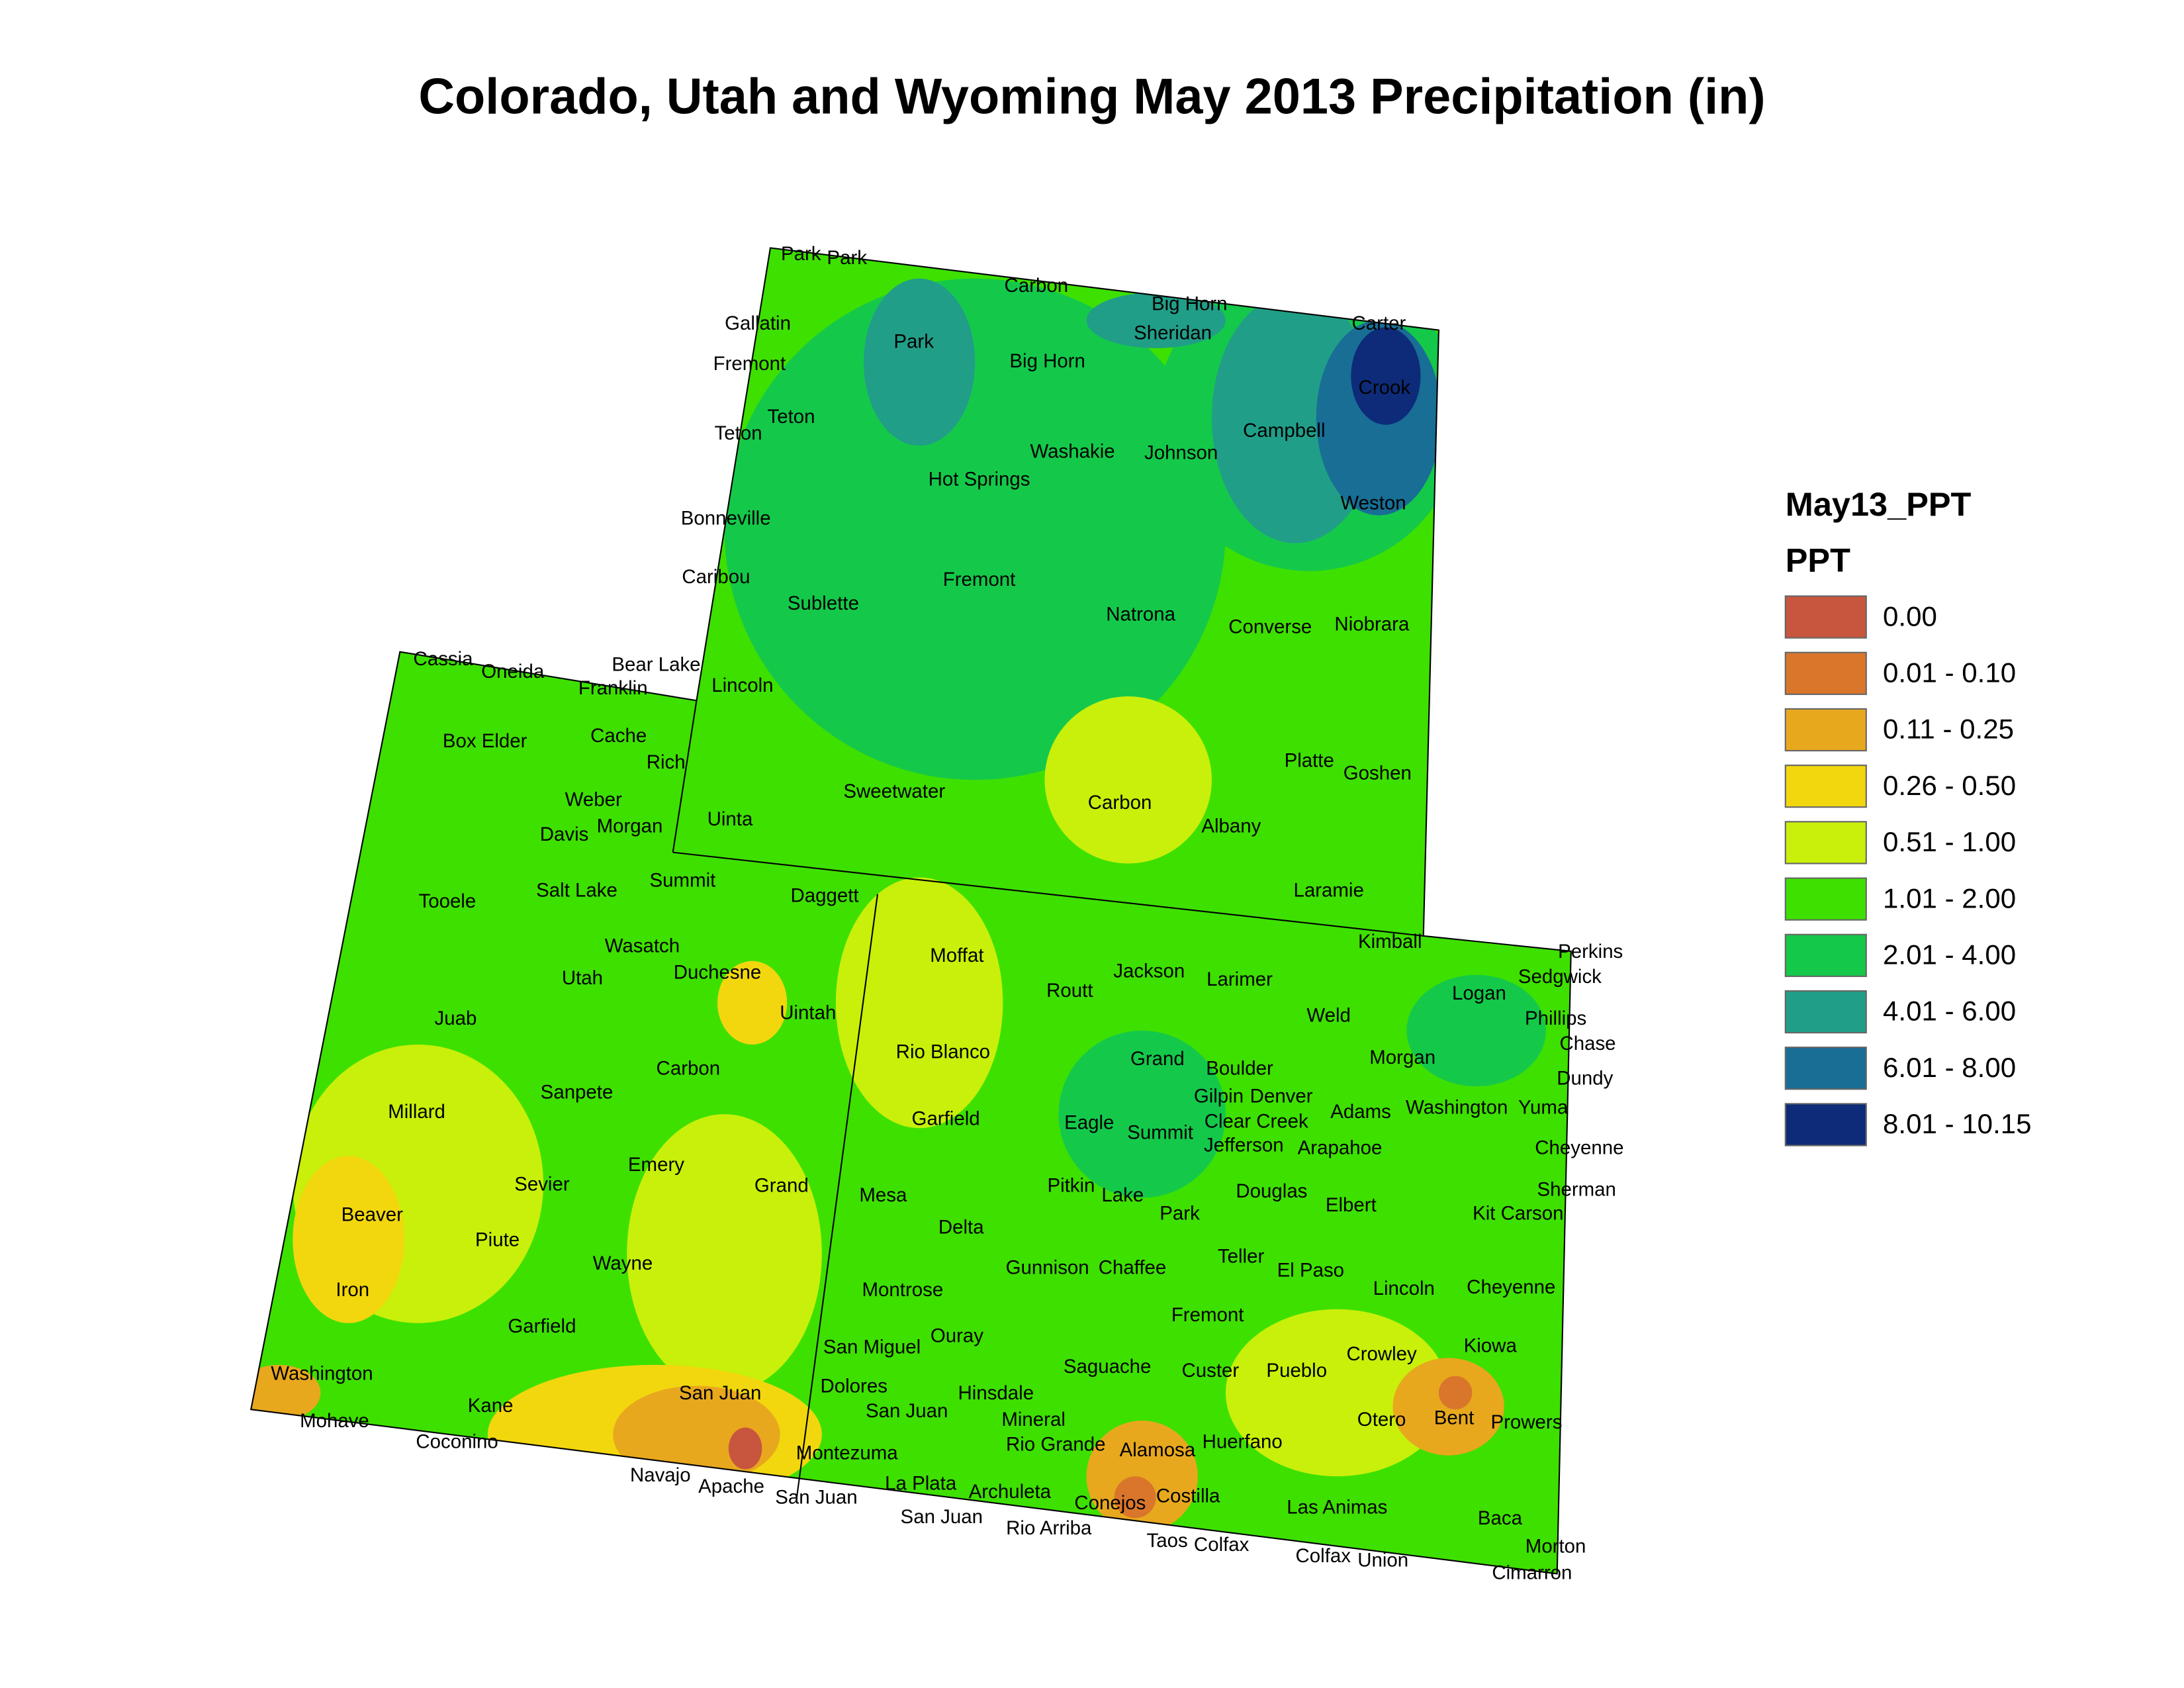  Describe the element at coordinates (372, 1215) in the screenshot. I see `county-label: Beaver` at that location.